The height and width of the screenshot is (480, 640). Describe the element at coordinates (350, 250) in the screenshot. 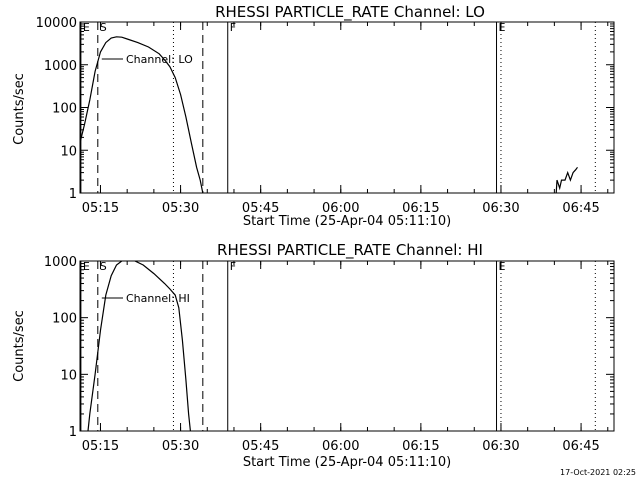

I see `chart-title: RHESSI PARTICLE_RATE Channel: HI` at that location.